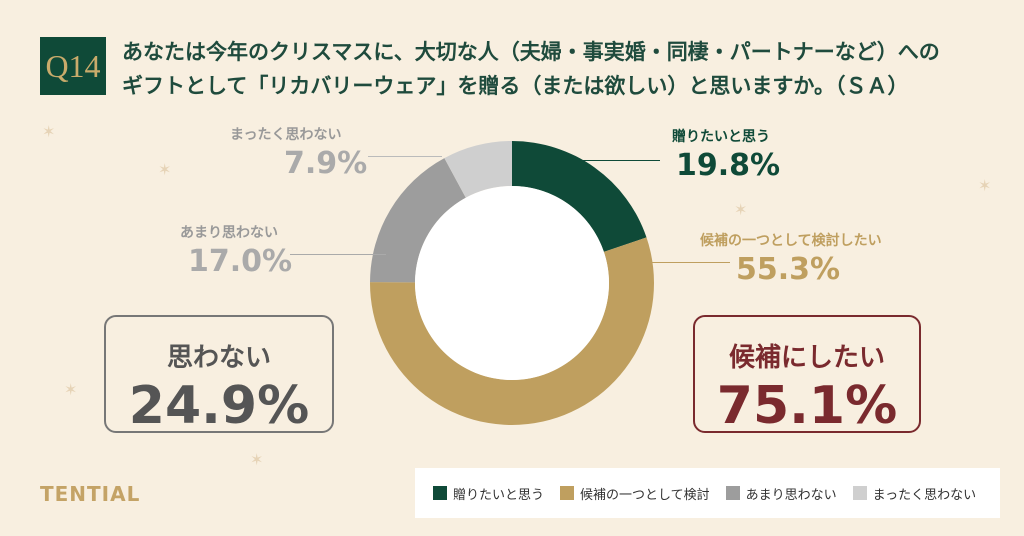 This screenshot has height=536, width=1024. I want to click on question-badge: Q14, so click(73, 66).